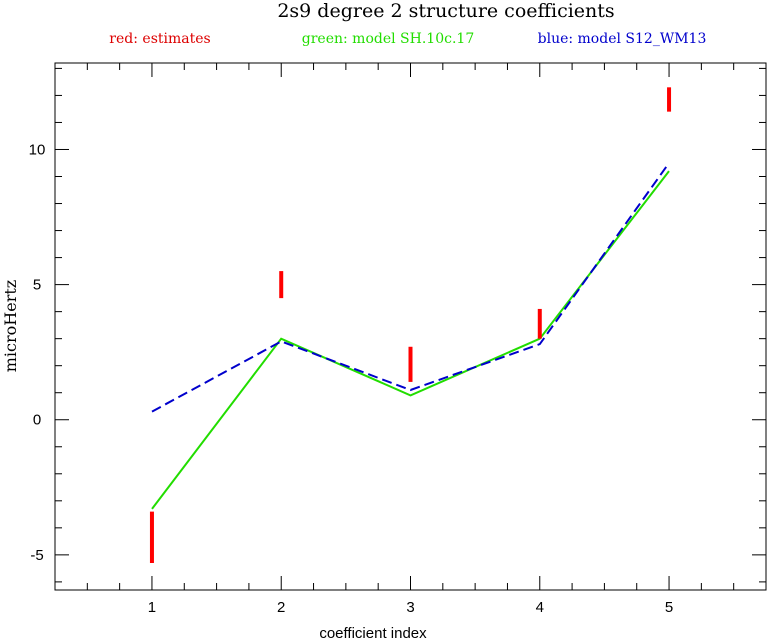 This screenshot has width=767, height=641. I want to click on y-tick-label: 5, so click(37, 285).